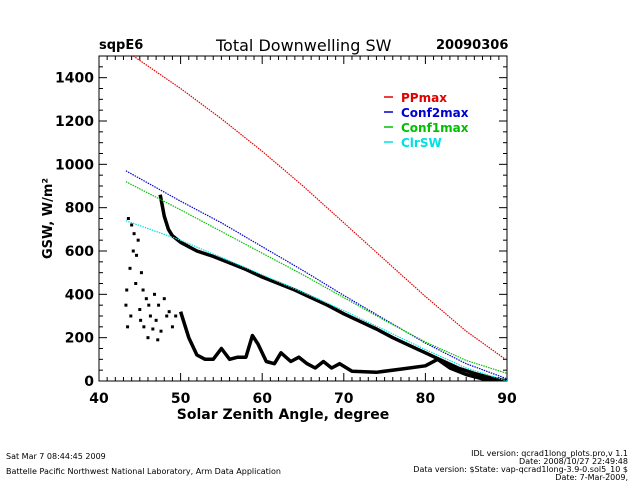 The width and height of the screenshot is (640, 482). I want to click on y-tick-label: 1400, so click(74, 79).